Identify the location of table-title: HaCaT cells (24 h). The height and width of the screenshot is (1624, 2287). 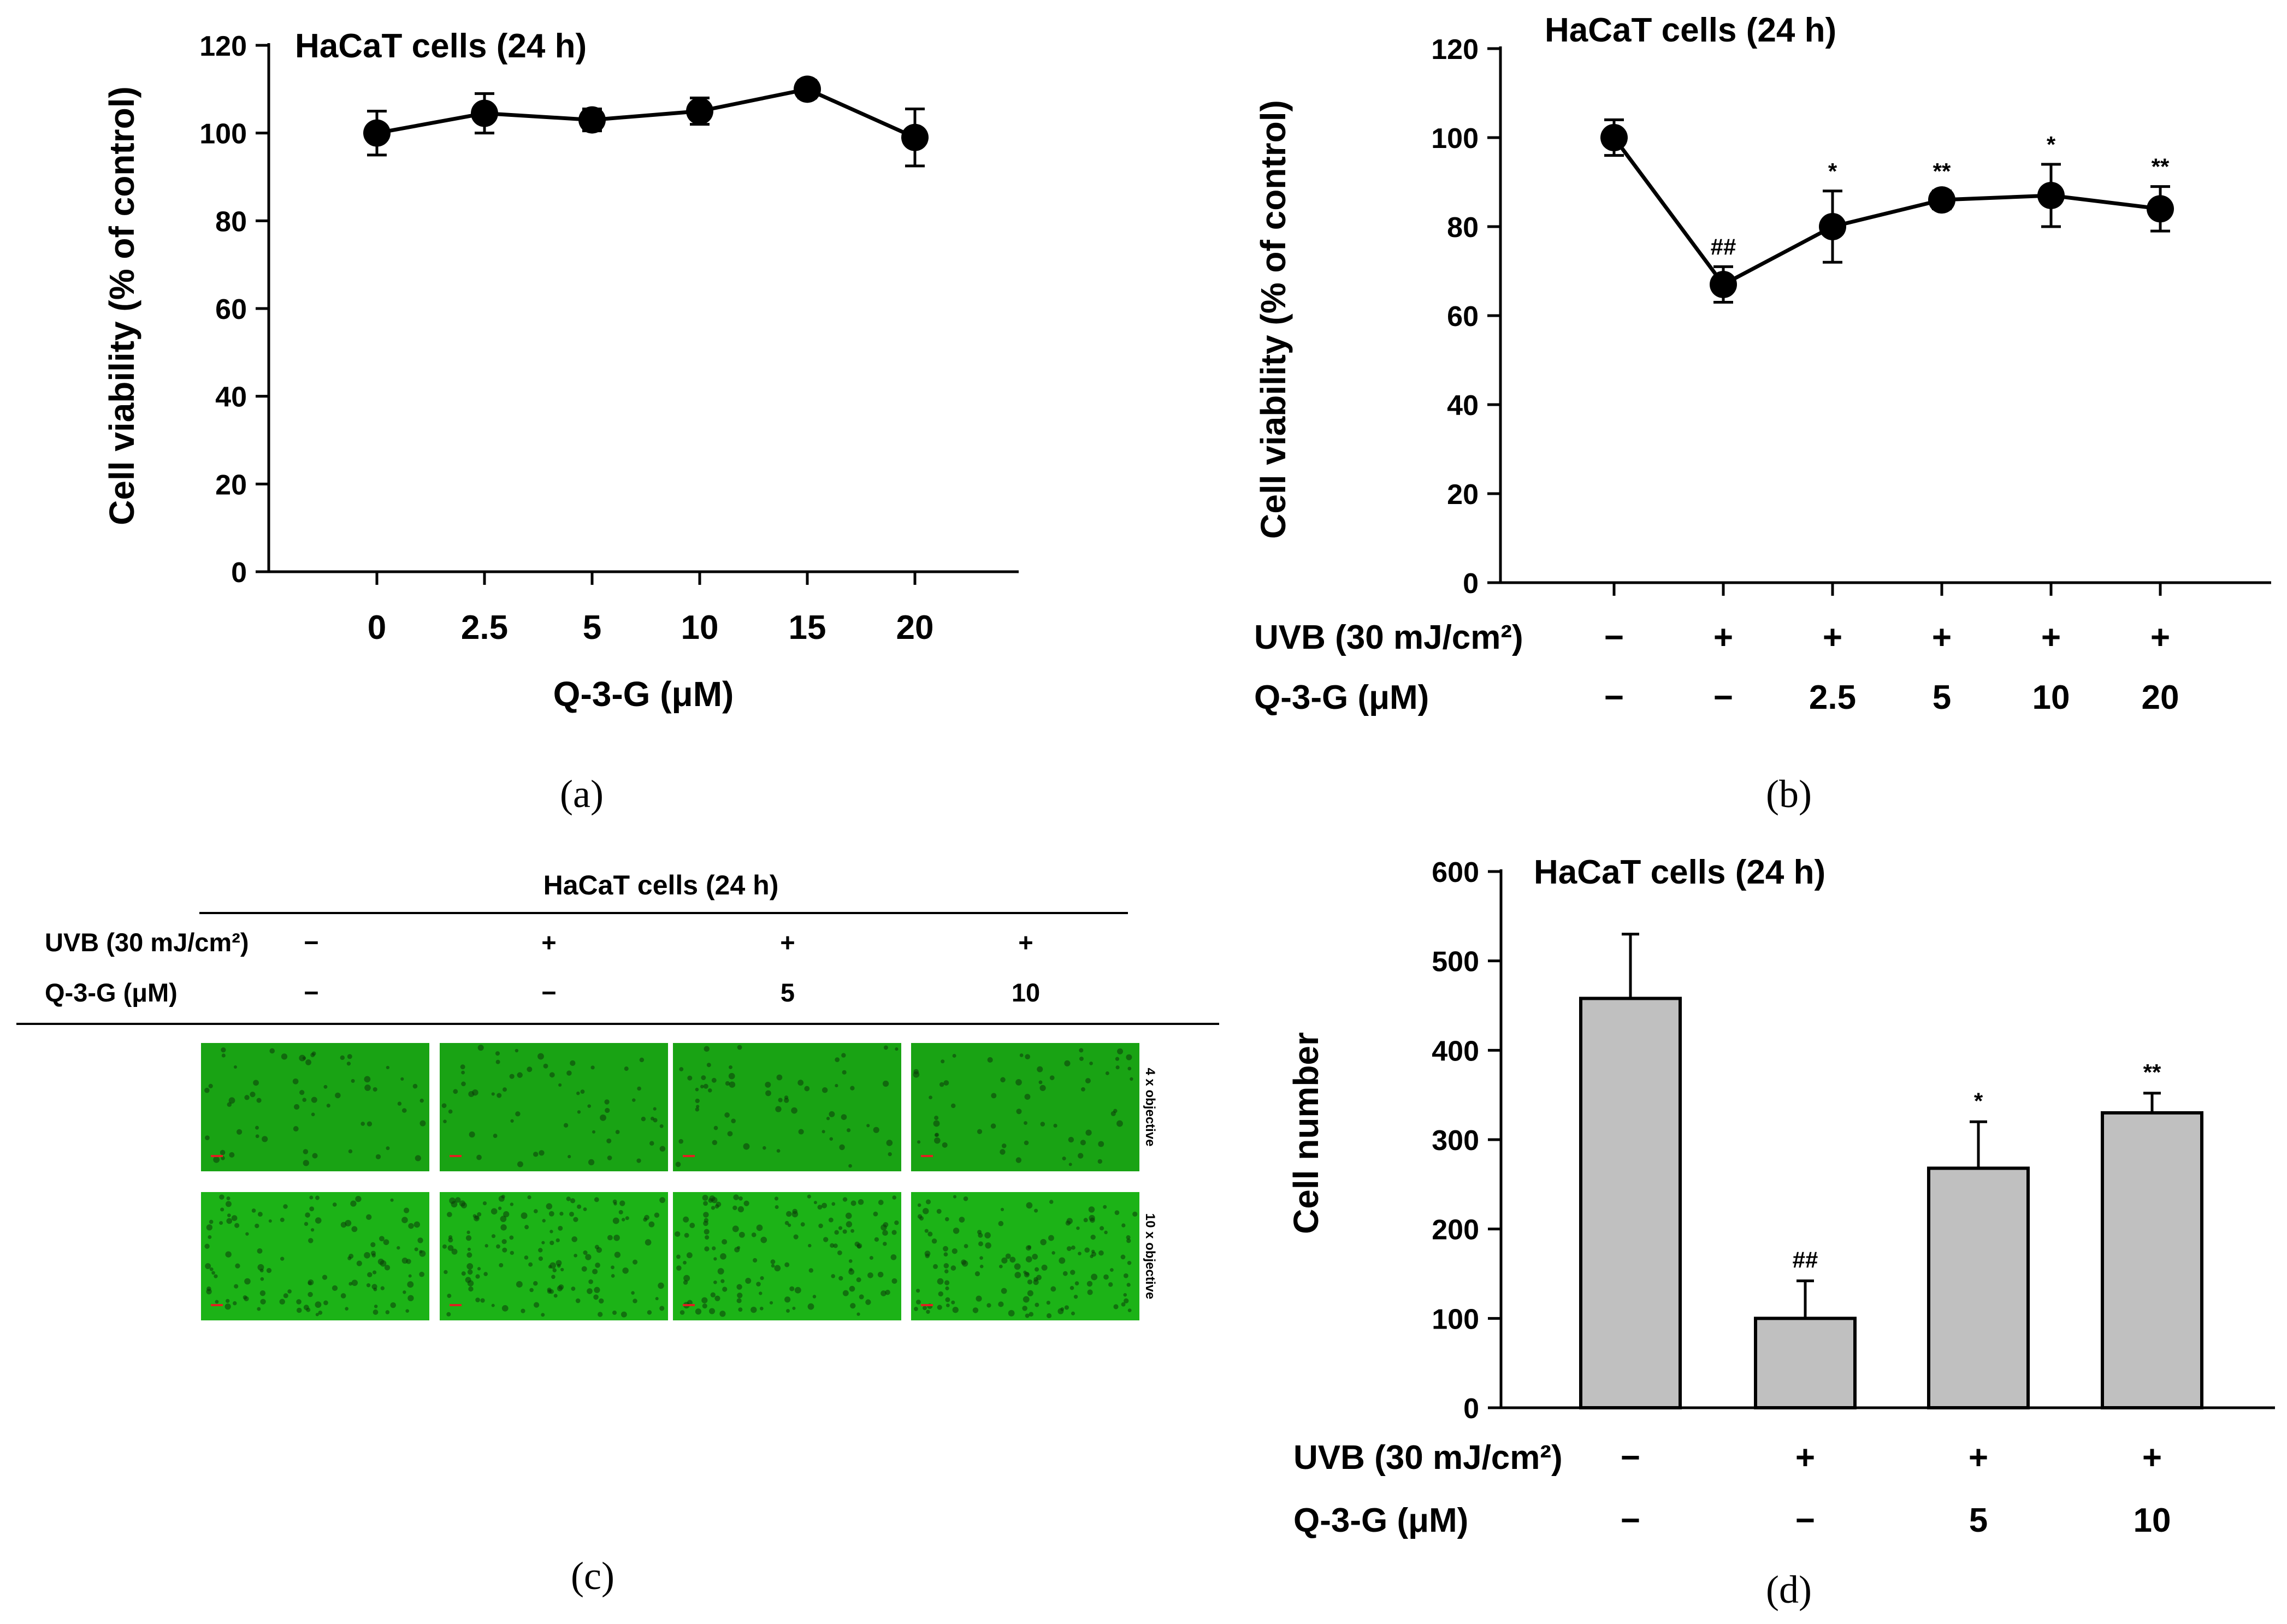
(661, 885).